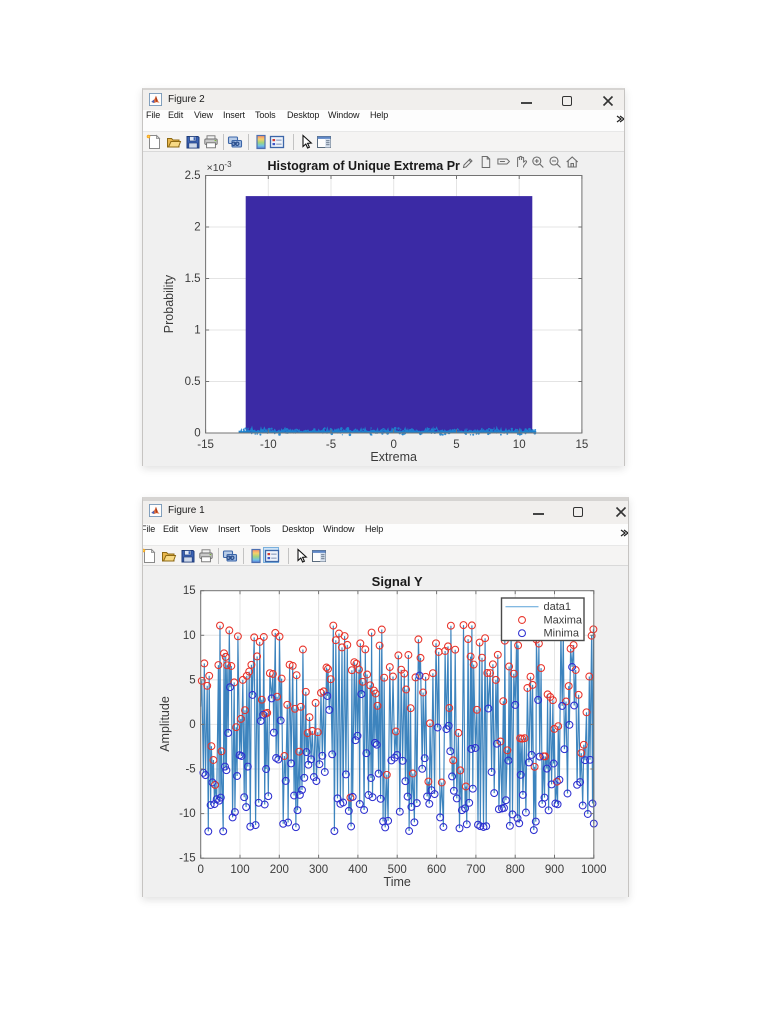 The height and width of the screenshot is (1024, 768). I want to click on svg-text: data1, so click(558, 607).